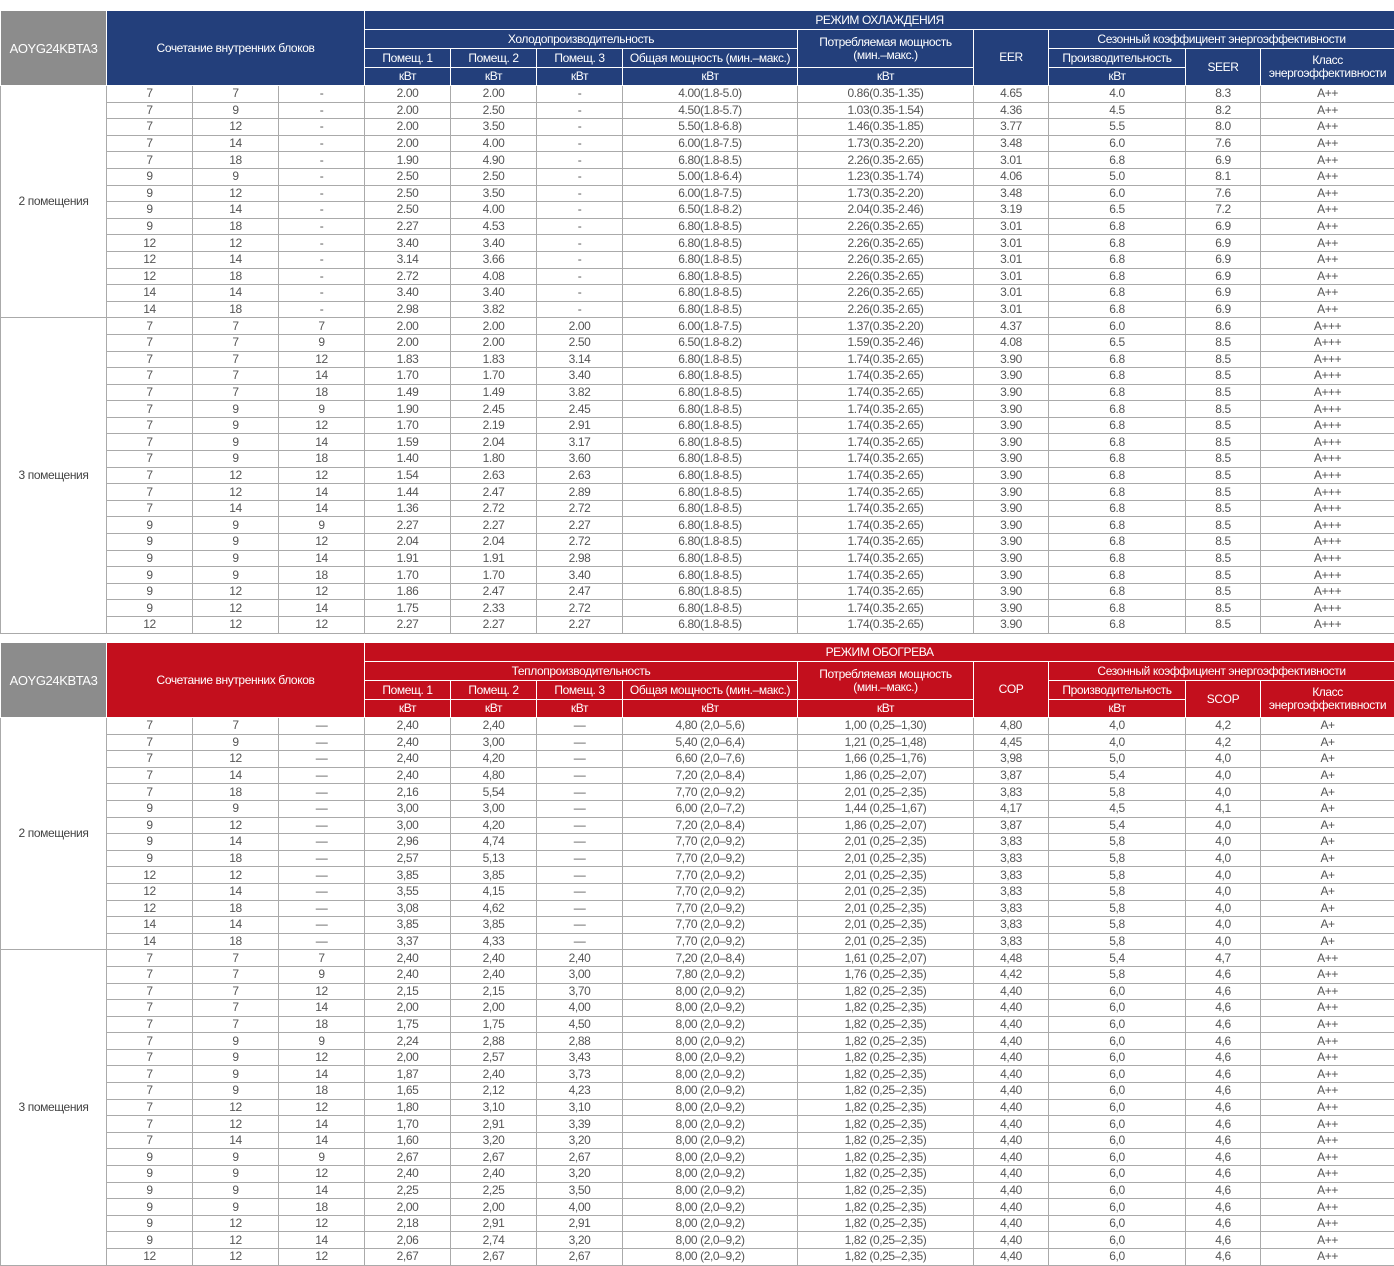 This screenshot has width=1394, height=1266. What do you see at coordinates (1223, 259) in the screenshot?
I see `table-cell: 6.9` at bounding box center [1223, 259].